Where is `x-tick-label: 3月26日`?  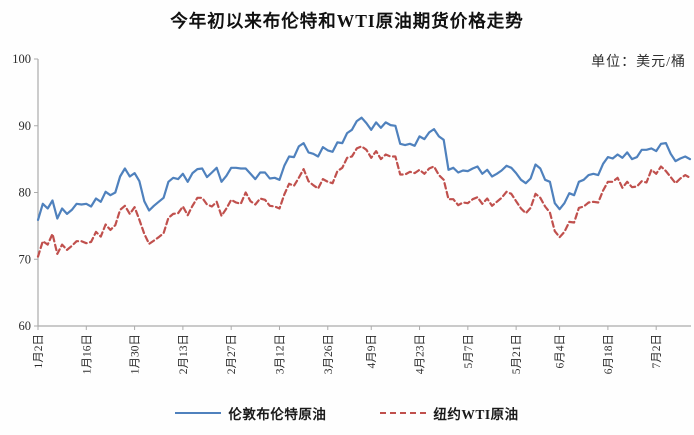
x-tick-label: 3月26日 is located at coordinates (329, 354).